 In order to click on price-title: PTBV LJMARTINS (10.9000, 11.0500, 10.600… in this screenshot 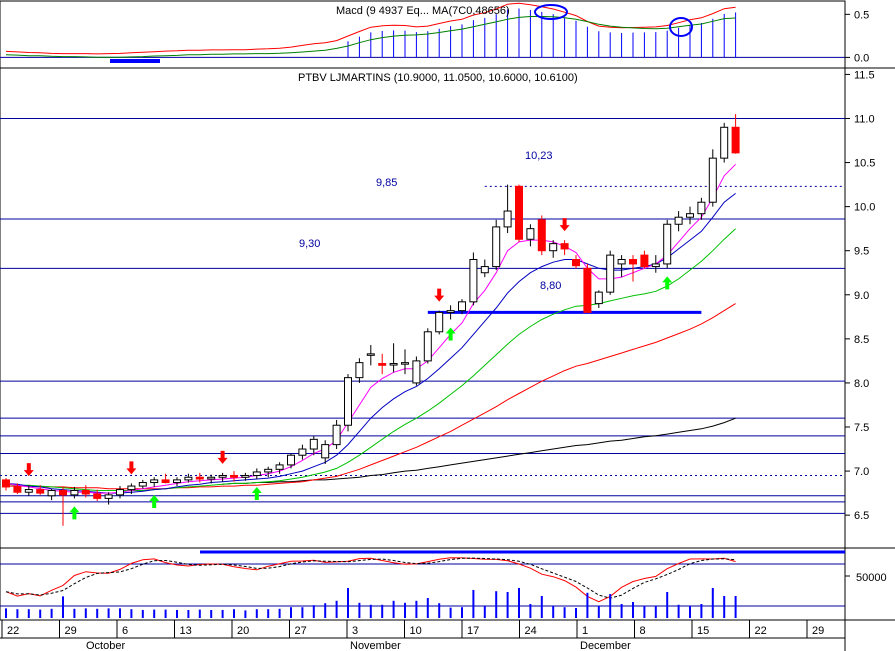, I will do `click(438, 78)`.